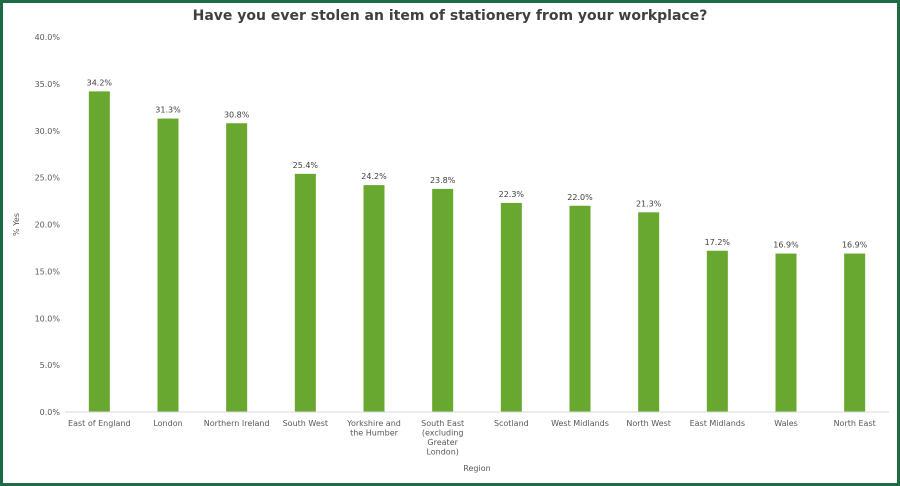 This screenshot has height=486, width=900. Describe the element at coordinates (717, 423) in the screenshot. I see `x-tick-label: East Midlands` at that location.